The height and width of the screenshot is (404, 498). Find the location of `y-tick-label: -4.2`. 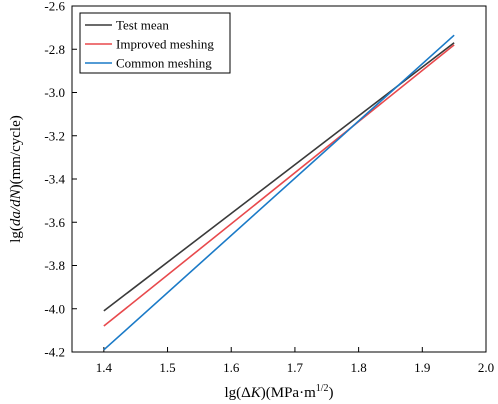

y-tick-label: -4.2 is located at coordinates (54, 352).